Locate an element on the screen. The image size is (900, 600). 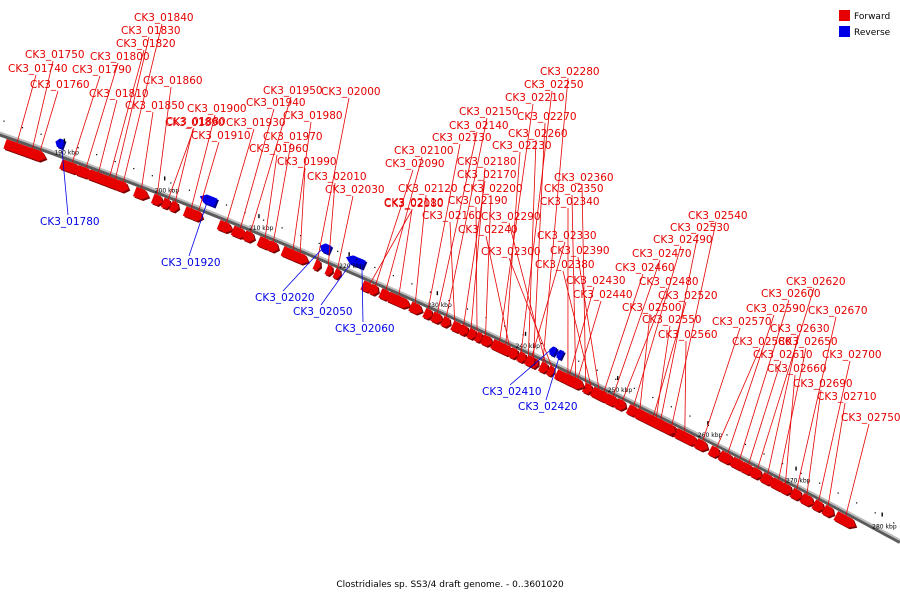
gene-label: CK3_02020 is located at coordinates (285, 298).